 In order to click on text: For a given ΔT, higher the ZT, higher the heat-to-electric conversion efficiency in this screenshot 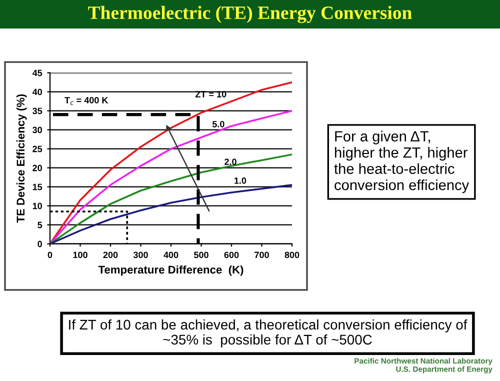, I will do `click(402, 162)`.